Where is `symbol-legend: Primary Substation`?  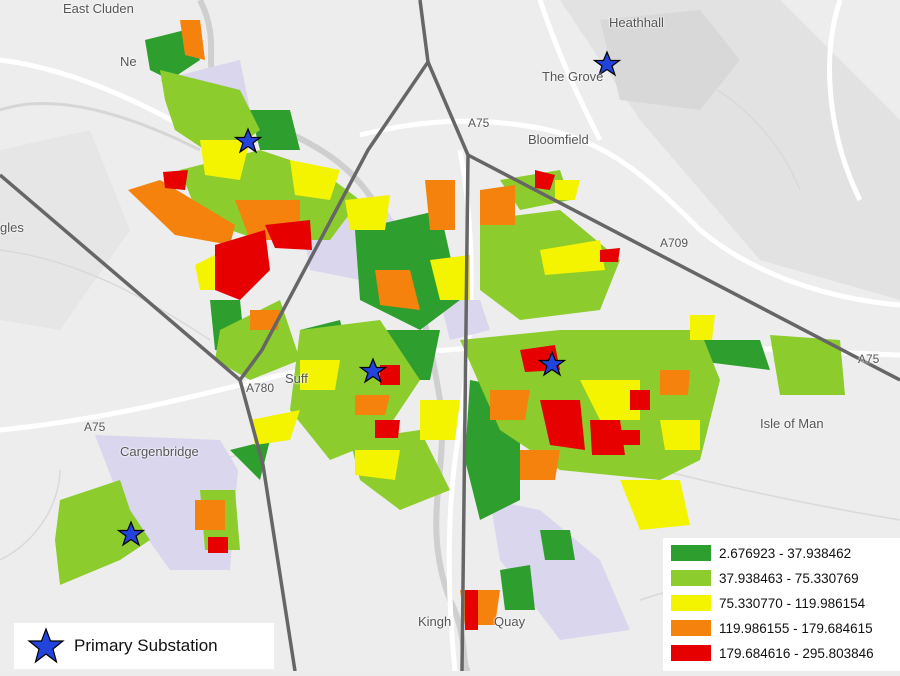 symbol-legend: Primary Substation is located at coordinates (144, 646).